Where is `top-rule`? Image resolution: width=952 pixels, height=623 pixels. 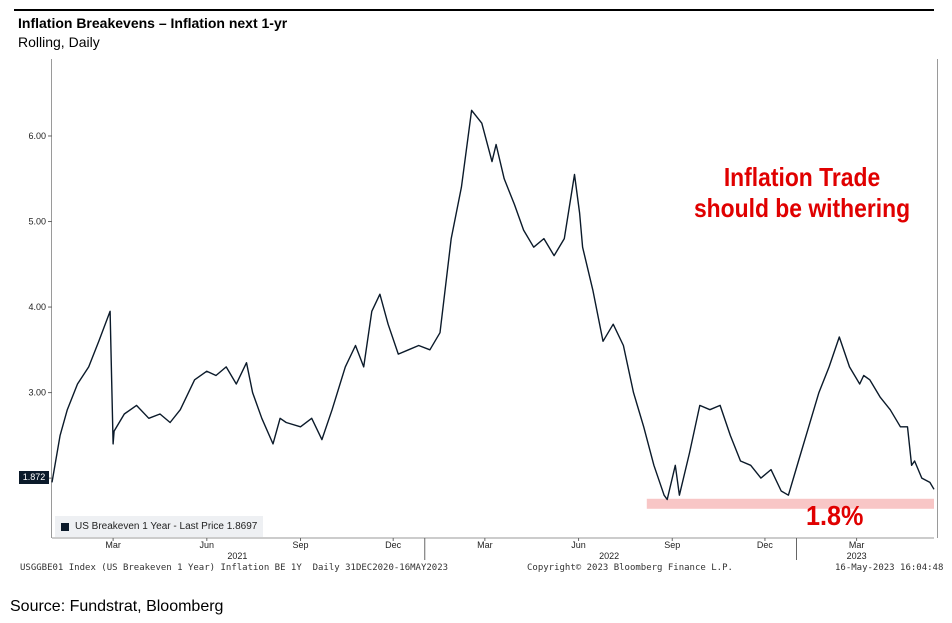 top-rule is located at coordinates (474, 10).